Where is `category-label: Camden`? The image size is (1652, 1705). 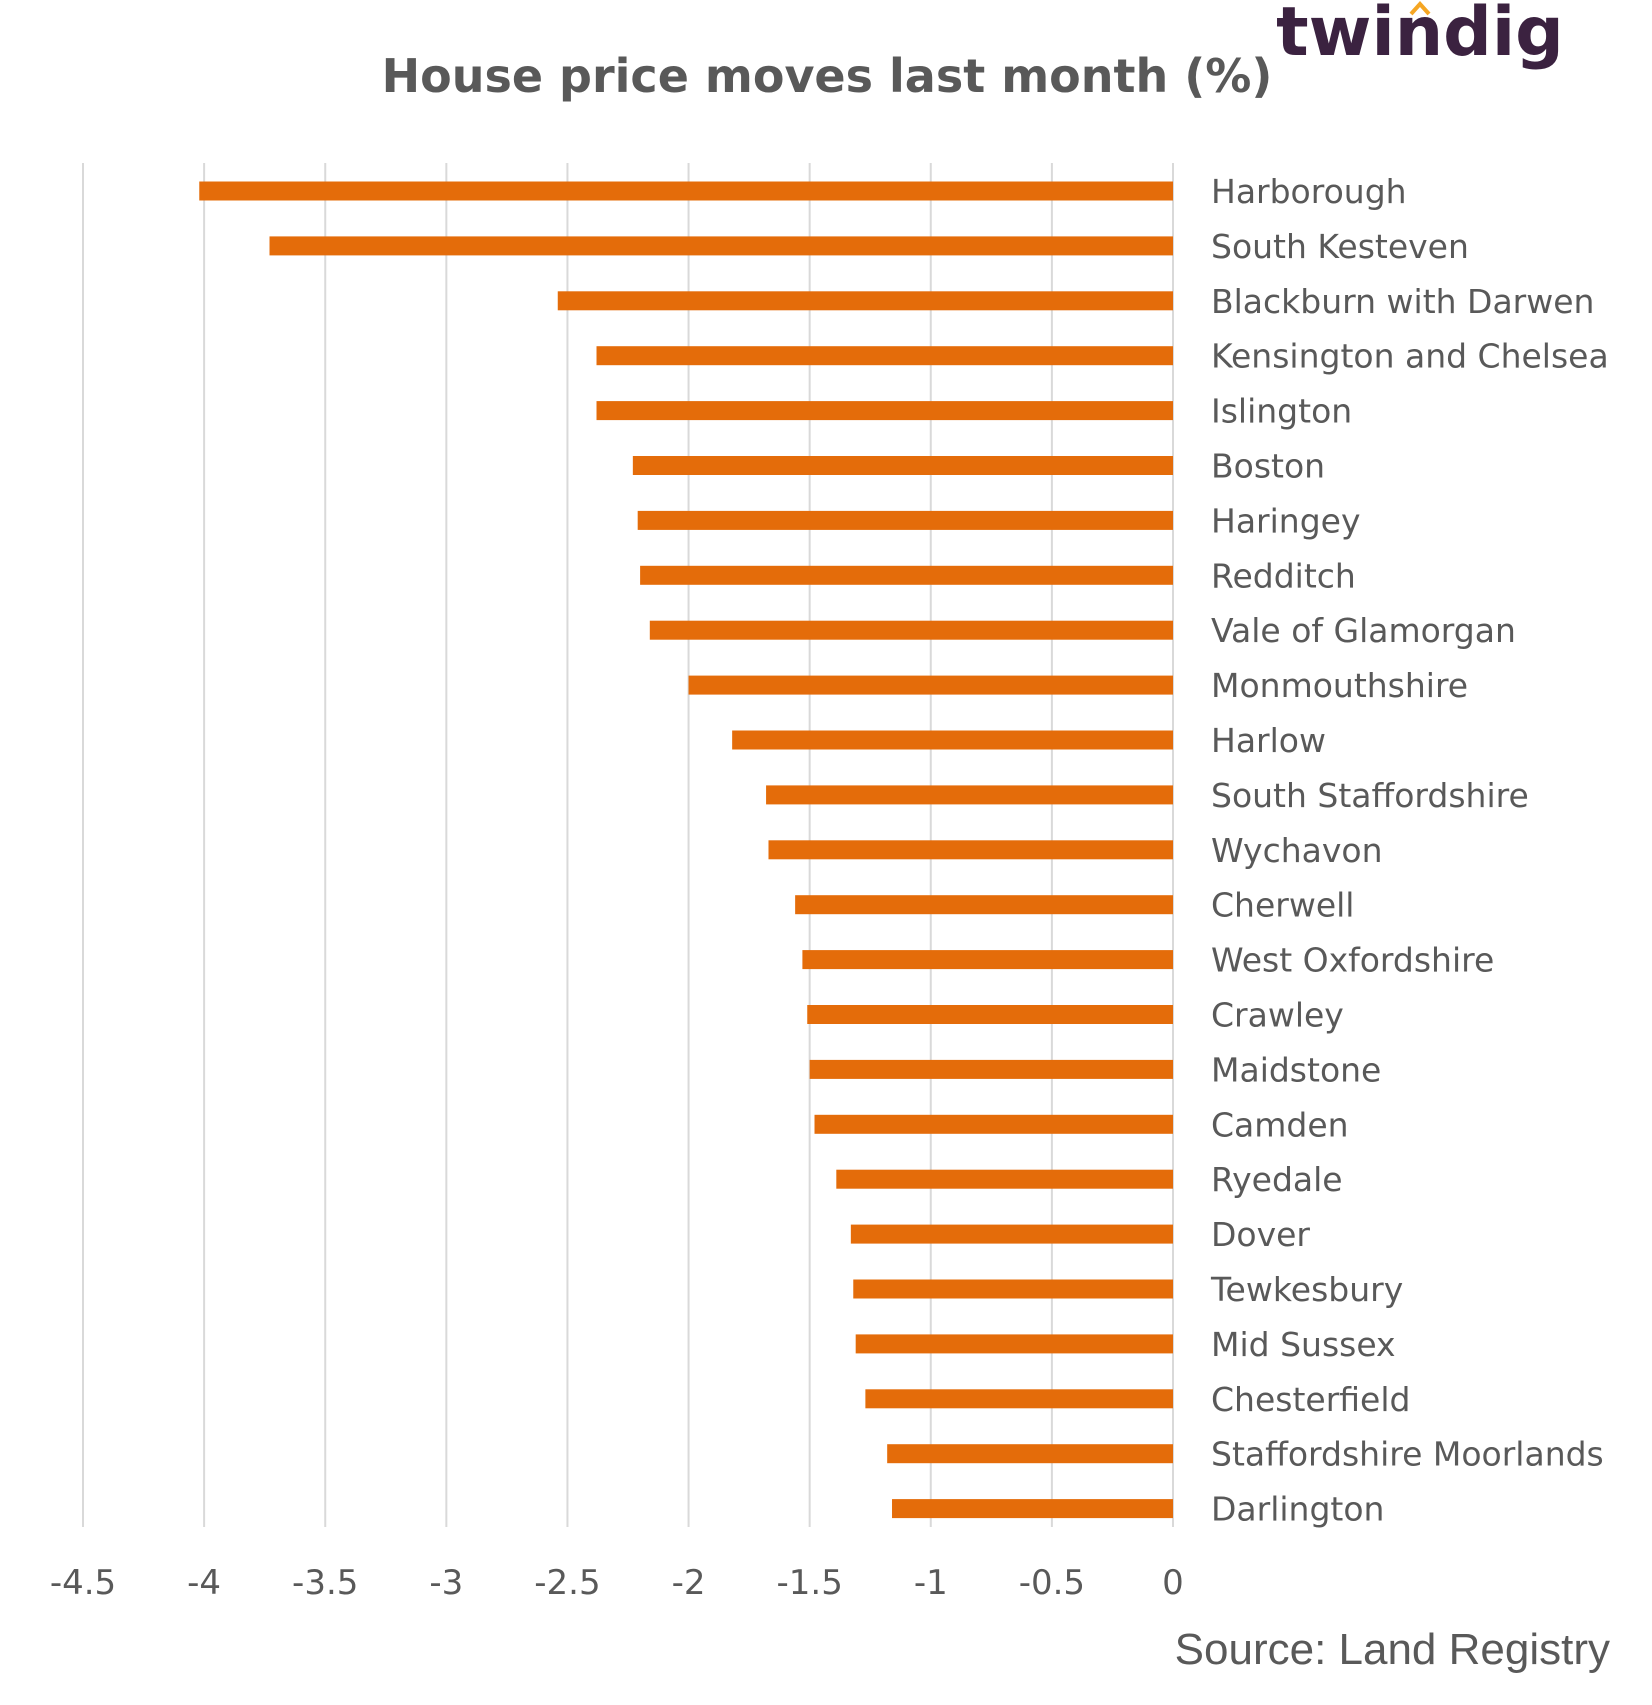 category-label: Camden is located at coordinates (1280, 1124).